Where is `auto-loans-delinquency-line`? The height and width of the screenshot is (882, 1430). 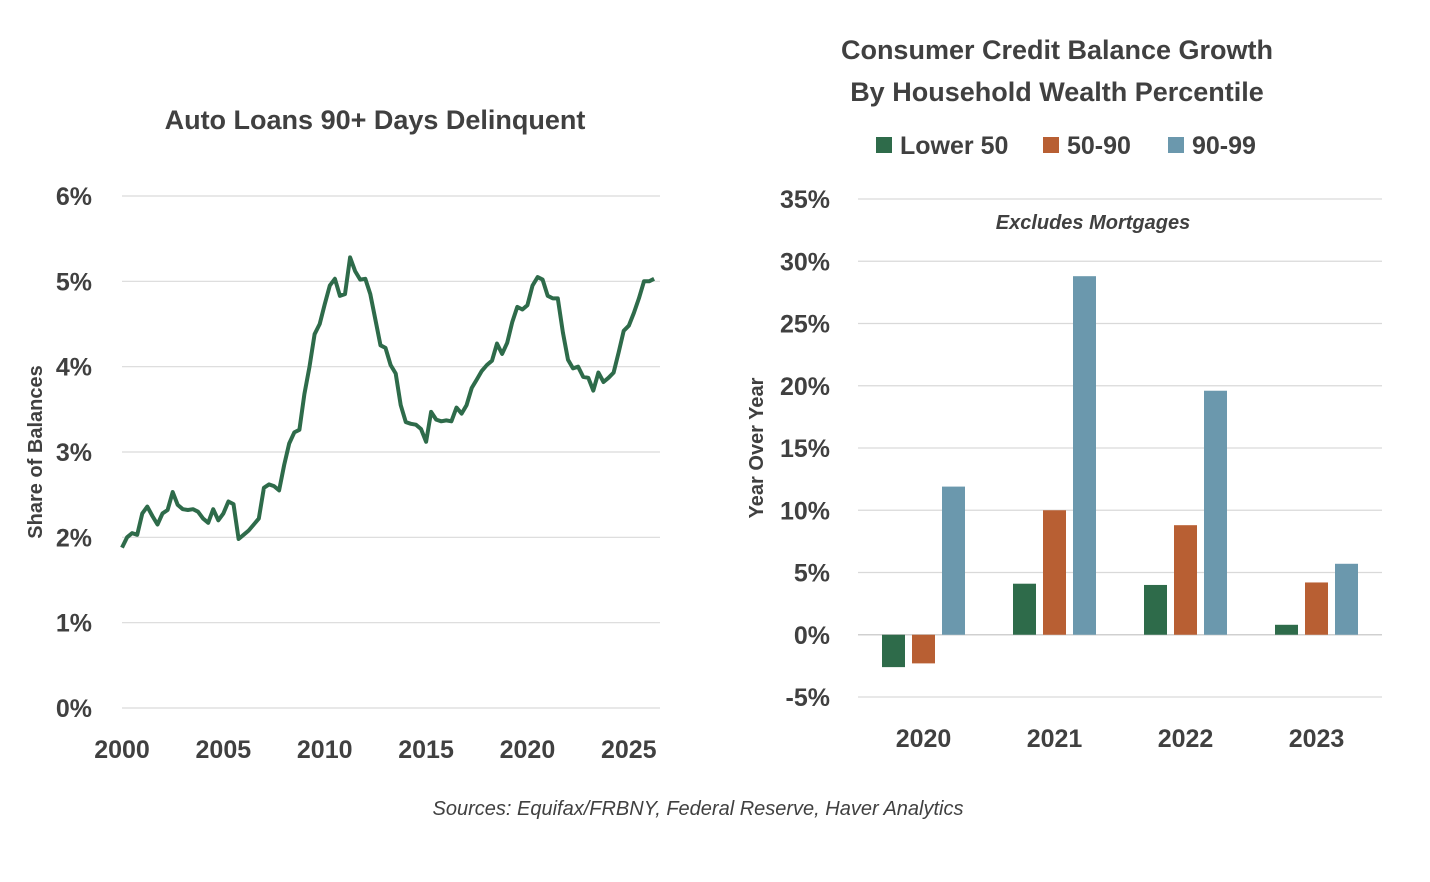
auto-loans-delinquency-line is located at coordinates (387, 402).